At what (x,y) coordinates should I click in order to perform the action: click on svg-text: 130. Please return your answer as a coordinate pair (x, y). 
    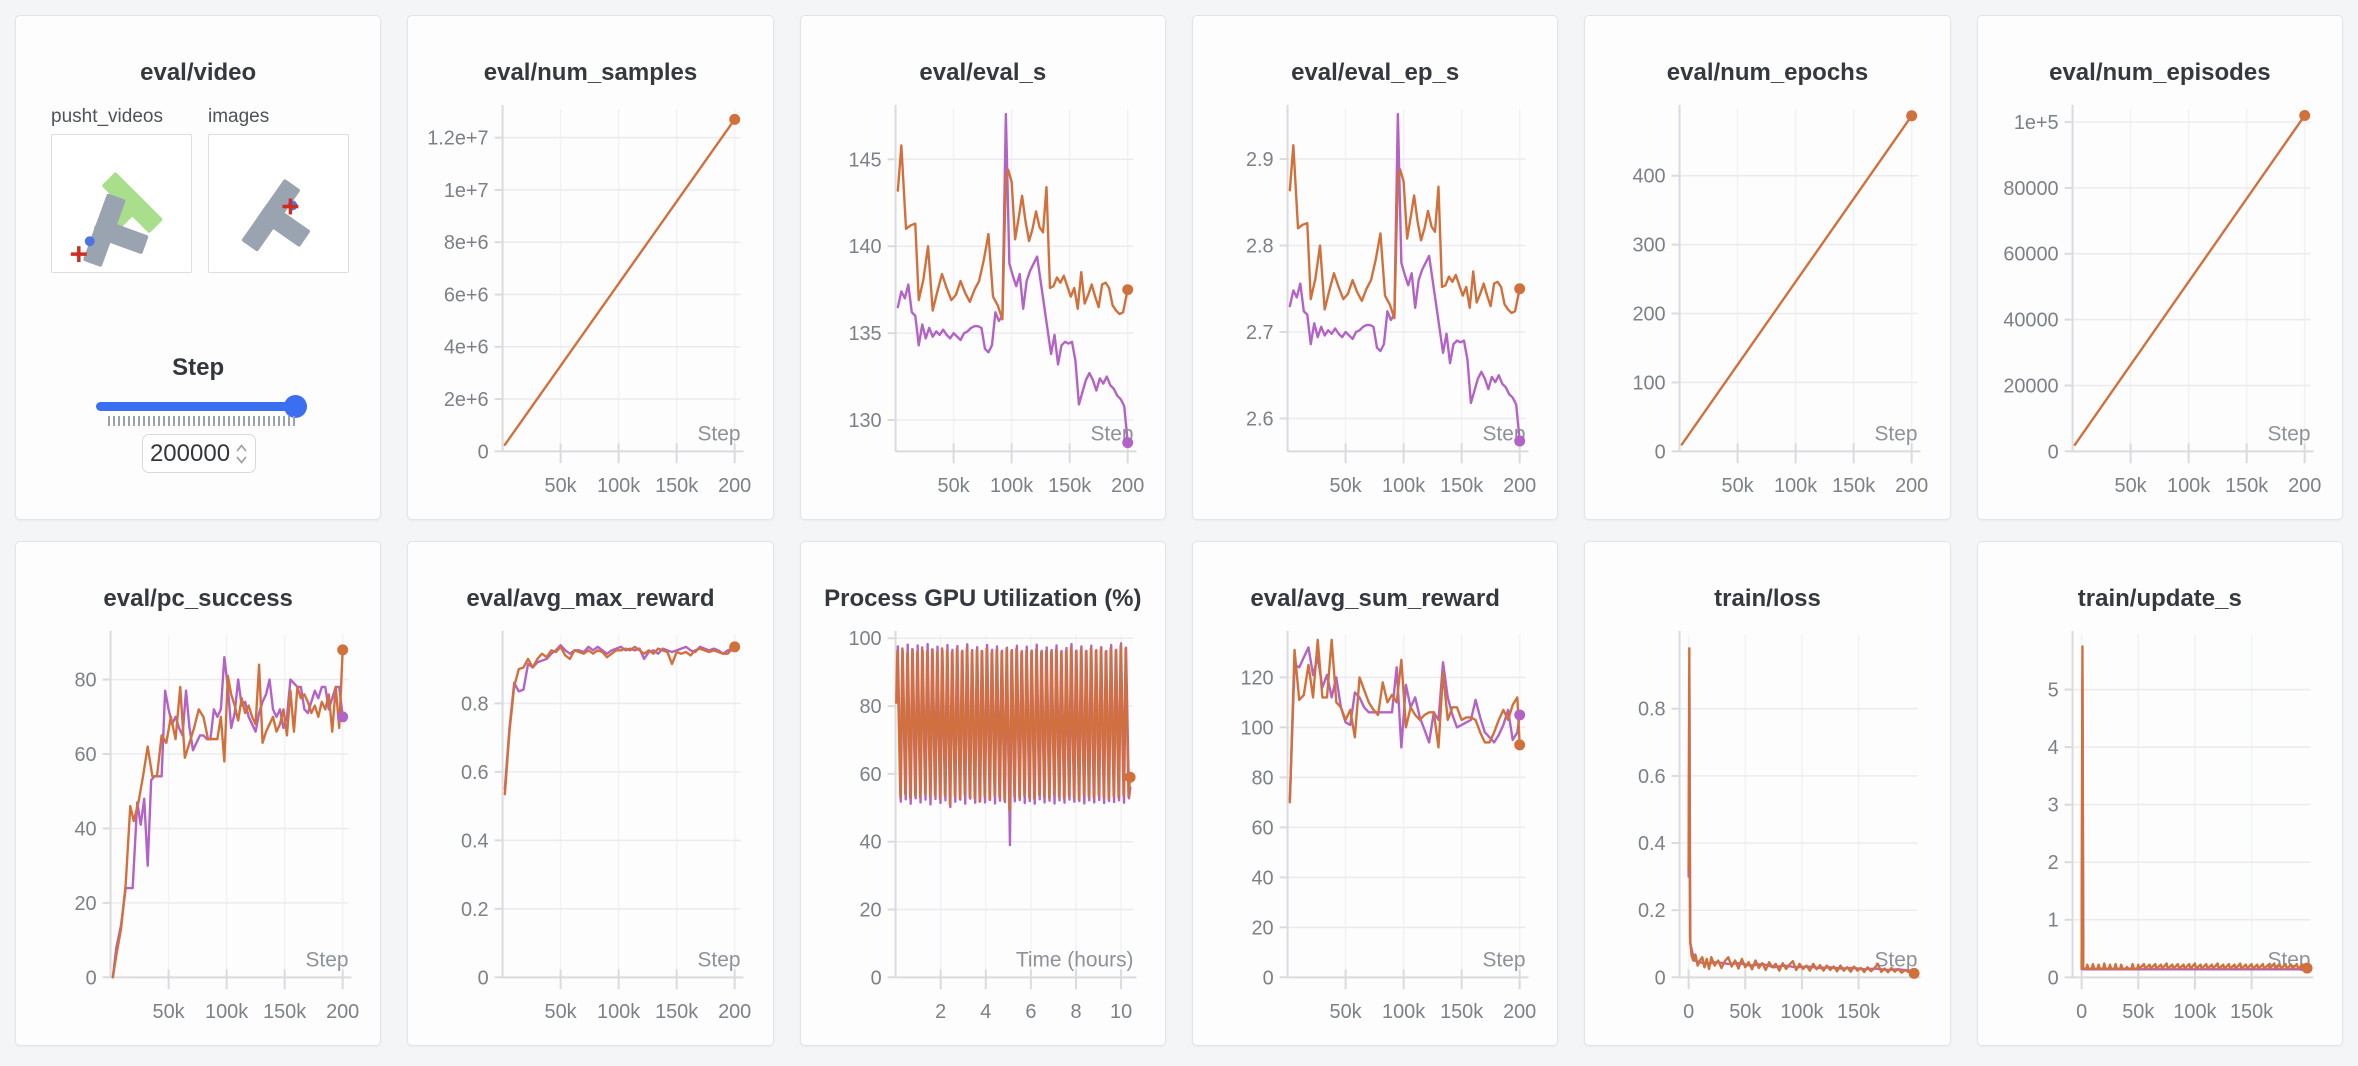
    Looking at the image, I should click on (864, 421).